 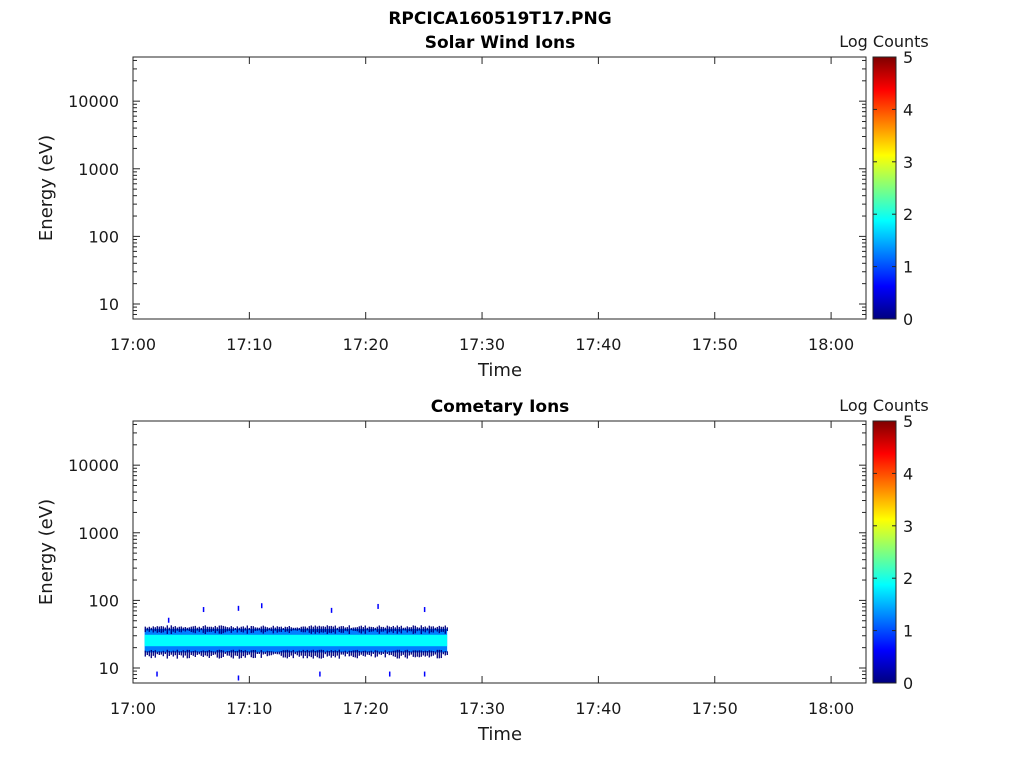 What do you see at coordinates (499, 19) in the screenshot?
I see `figure-title: RPCICA160519T17.PNG` at bounding box center [499, 19].